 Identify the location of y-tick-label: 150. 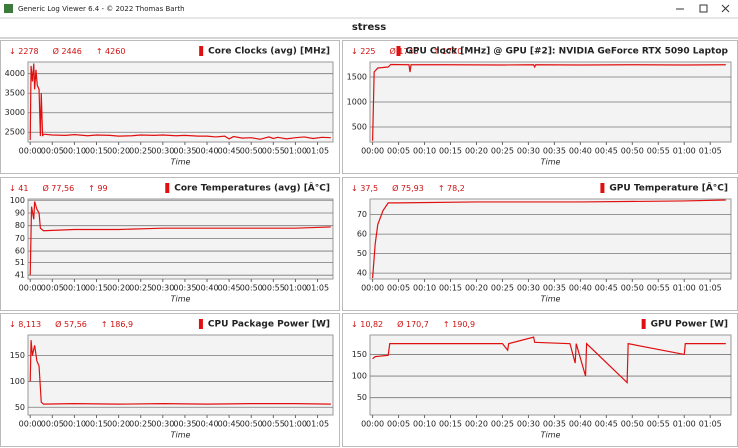
(17, 355).